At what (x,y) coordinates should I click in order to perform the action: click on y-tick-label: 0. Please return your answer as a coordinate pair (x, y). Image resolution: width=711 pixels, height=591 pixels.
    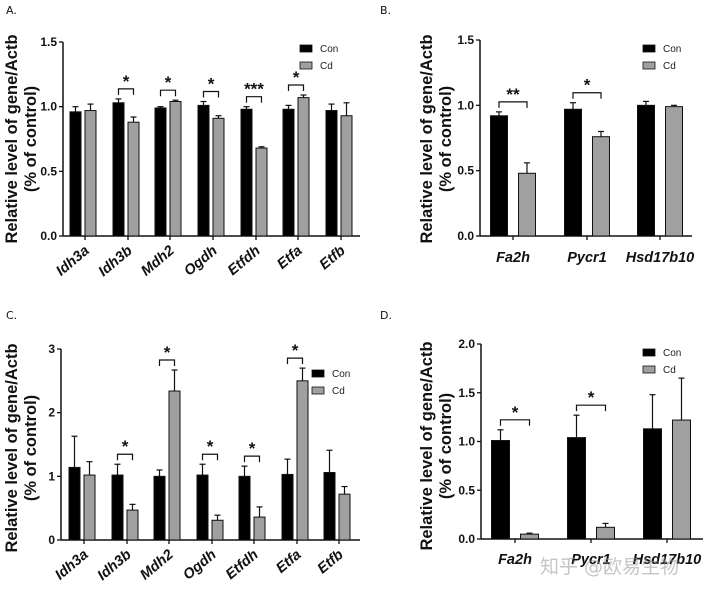
    Looking at the image, I should click on (51, 540).